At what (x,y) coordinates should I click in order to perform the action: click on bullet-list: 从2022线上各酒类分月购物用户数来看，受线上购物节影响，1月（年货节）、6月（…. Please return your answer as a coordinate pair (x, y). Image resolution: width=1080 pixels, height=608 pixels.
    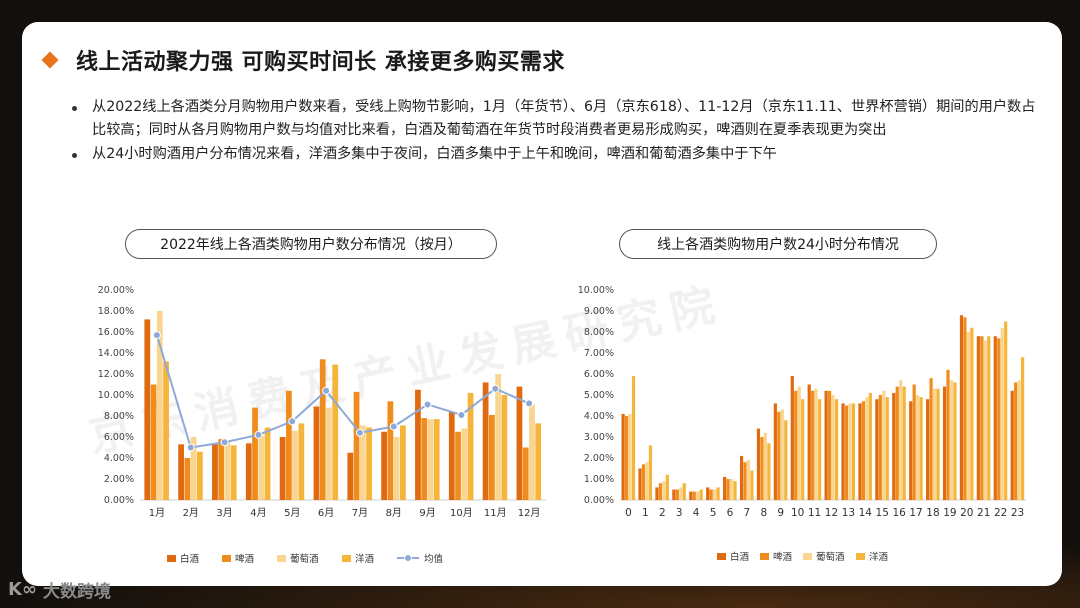
    Looking at the image, I should click on (557, 131).